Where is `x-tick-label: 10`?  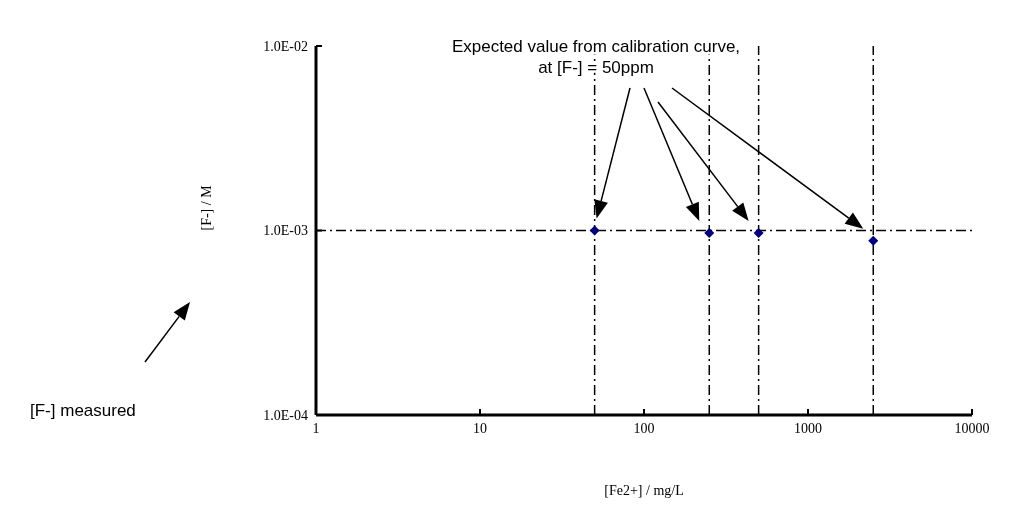
x-tick-label: 10 is located at coordinates (480, 428).